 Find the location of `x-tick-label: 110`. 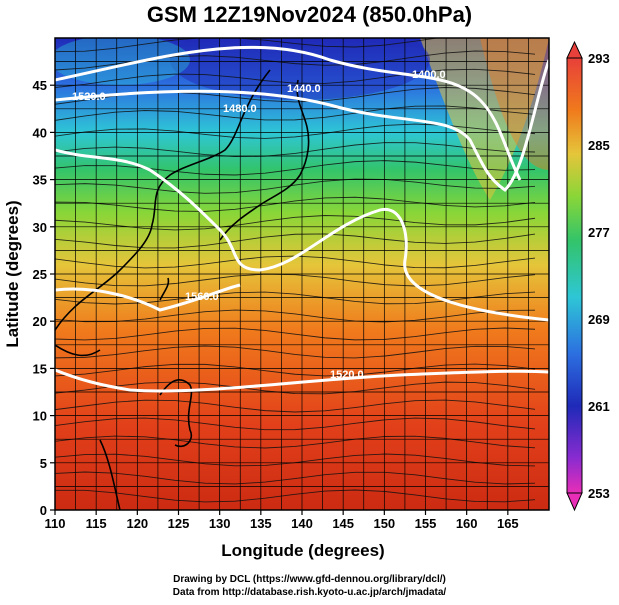

x-tick-label: 110 is located at coordinates (55, 523).